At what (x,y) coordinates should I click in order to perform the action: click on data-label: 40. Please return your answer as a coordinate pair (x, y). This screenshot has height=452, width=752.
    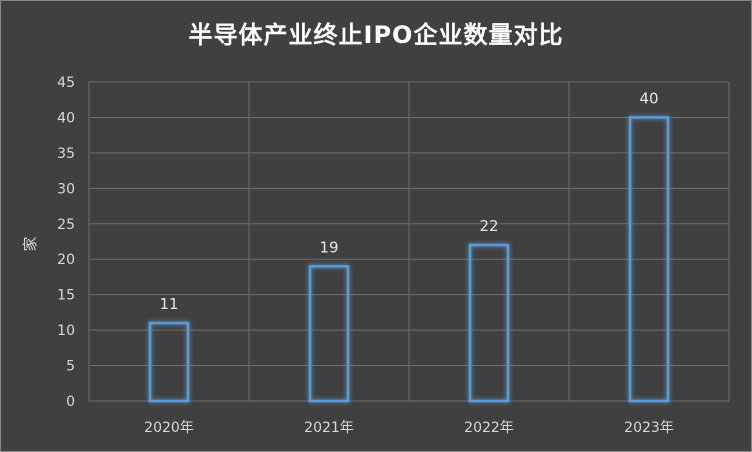
    Looking at the image, I should click on (648, 98).